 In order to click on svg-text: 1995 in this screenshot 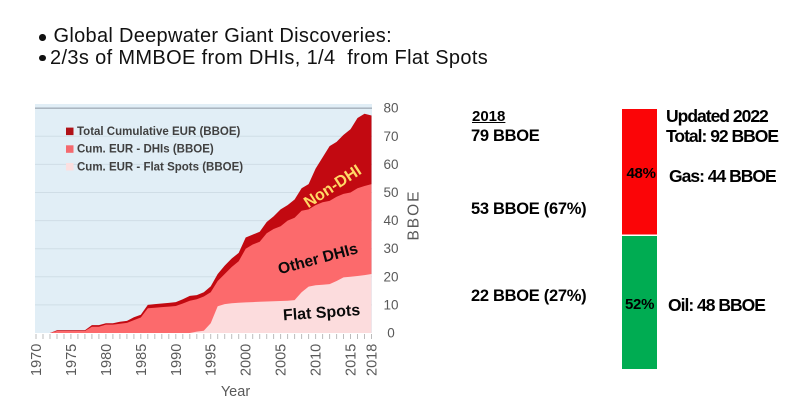, I will do `click(212, 360)`.